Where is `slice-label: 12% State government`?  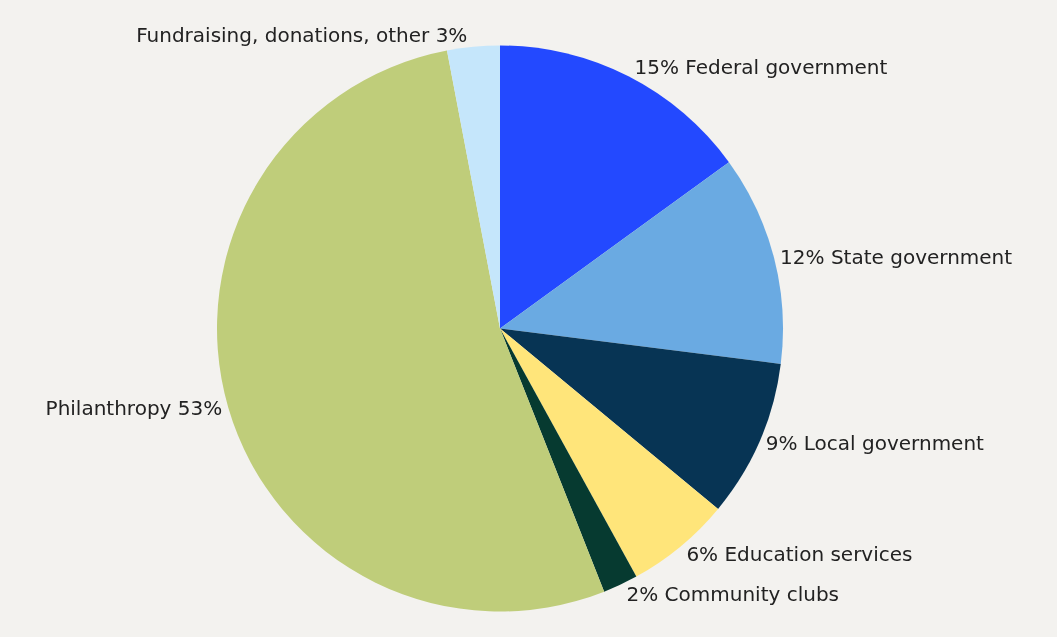
slice-label: 12% State government is located at coordinates (896, 257).